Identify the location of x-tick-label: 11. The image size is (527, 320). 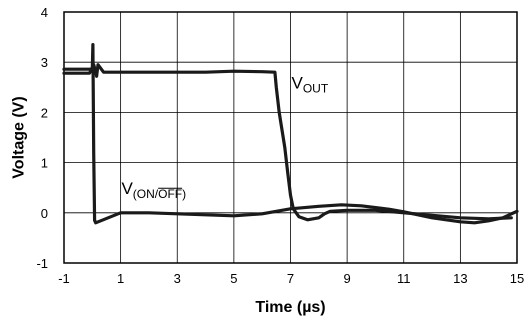
(404, 278).